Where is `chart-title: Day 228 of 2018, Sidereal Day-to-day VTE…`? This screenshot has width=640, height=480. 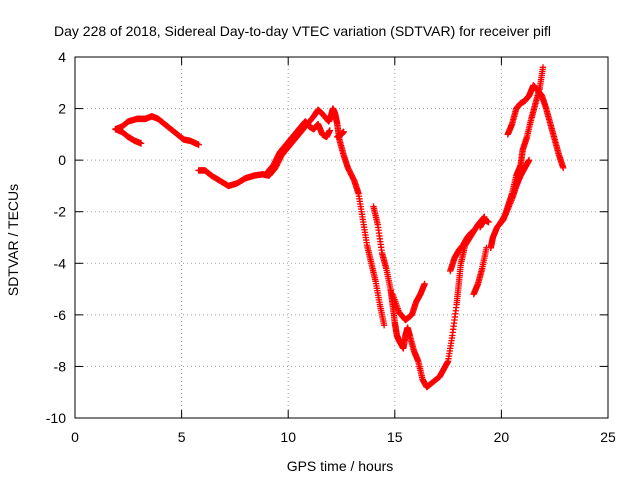 chart-title: Day 228 of 2018, Sidereal Day-to-day VTE… is located at coordinates (302, 31).